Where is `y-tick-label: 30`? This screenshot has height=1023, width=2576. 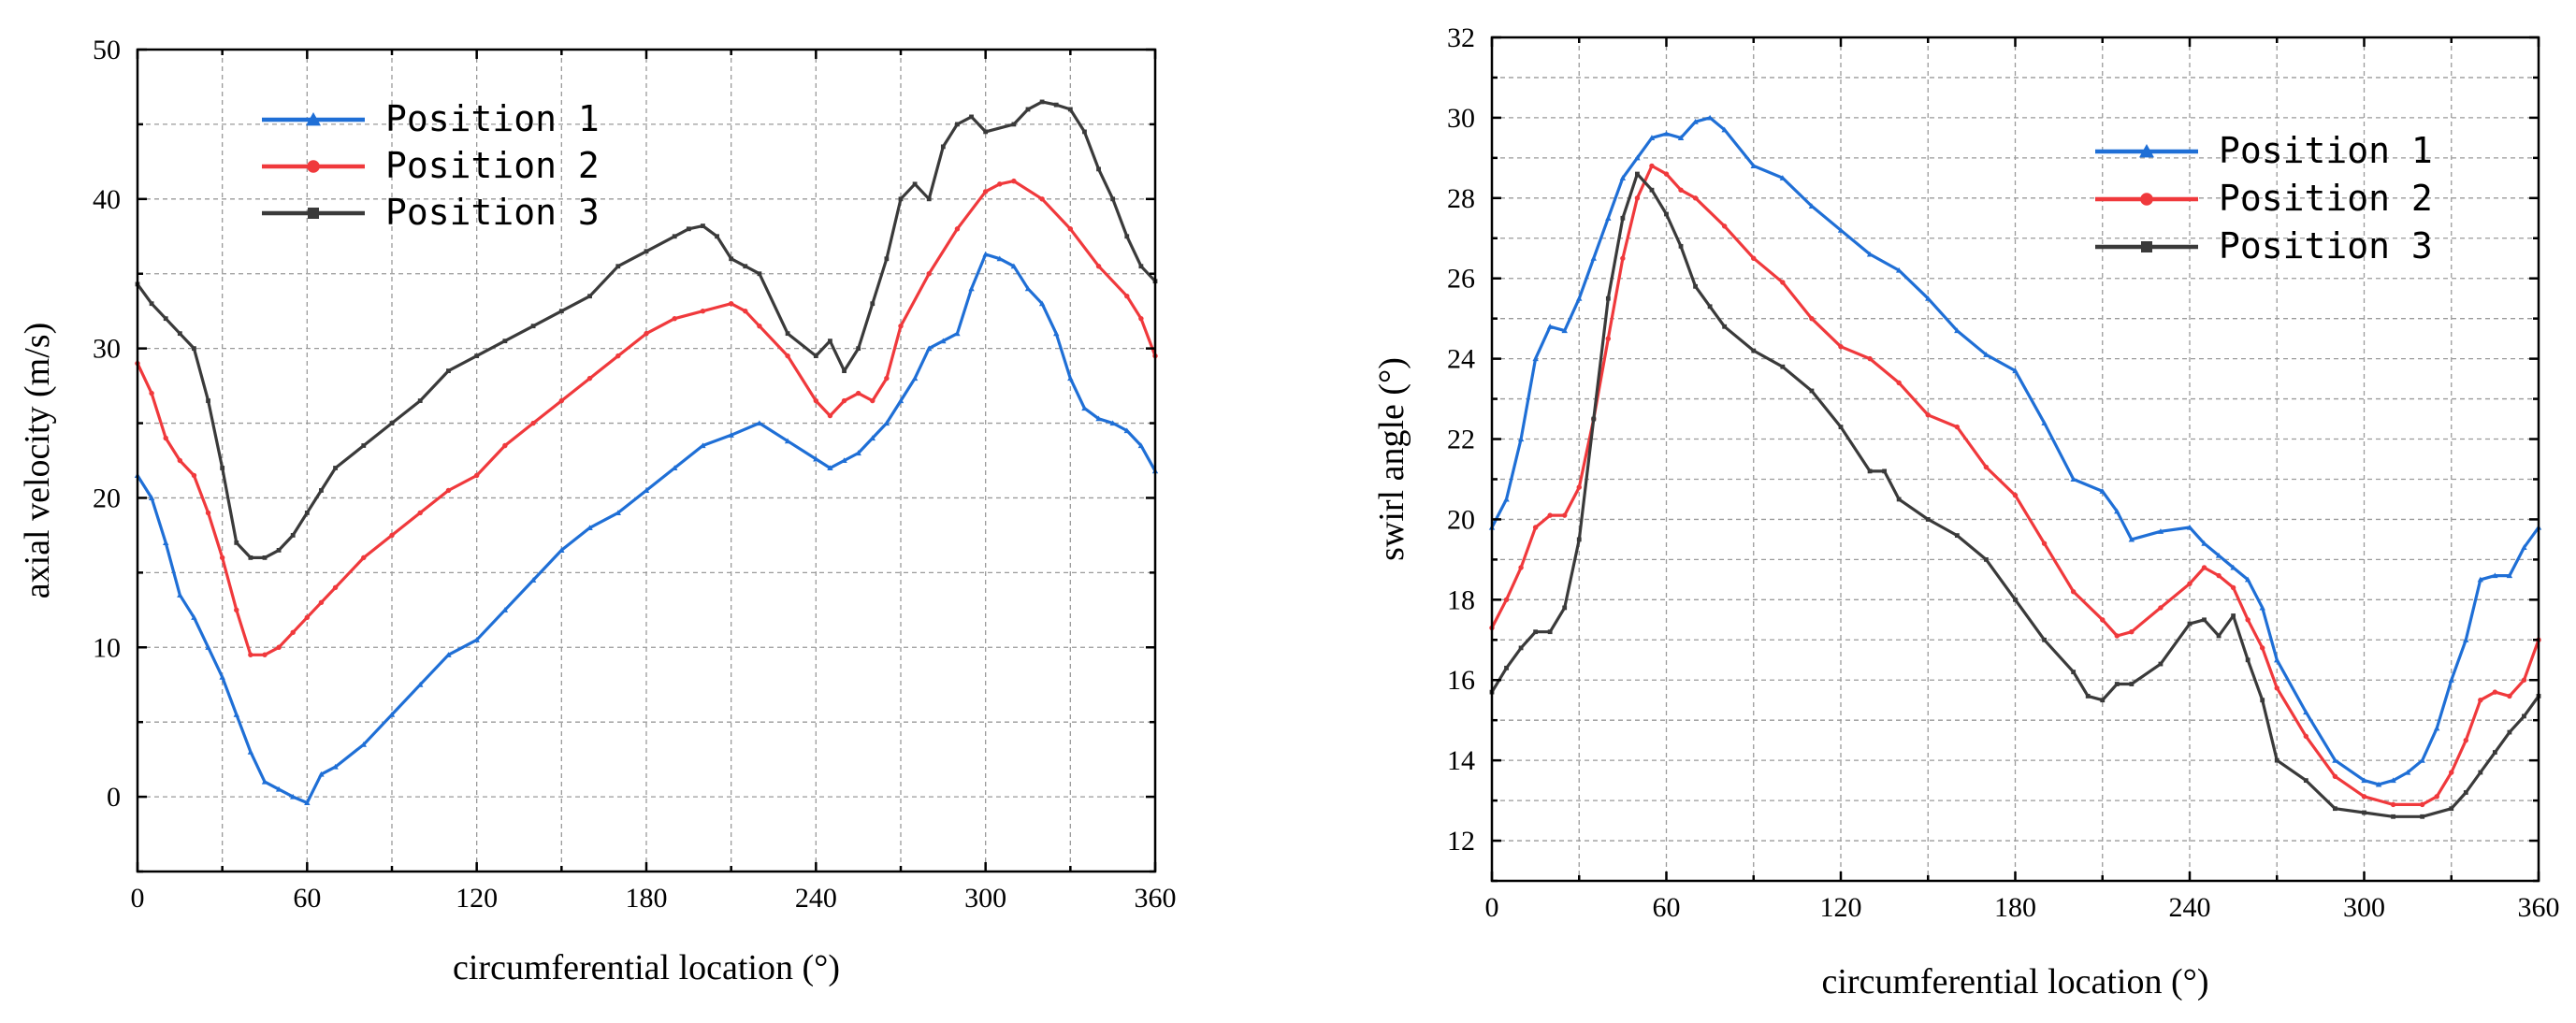 y-tick-label: 30 is located at coordinates (1461, 118).